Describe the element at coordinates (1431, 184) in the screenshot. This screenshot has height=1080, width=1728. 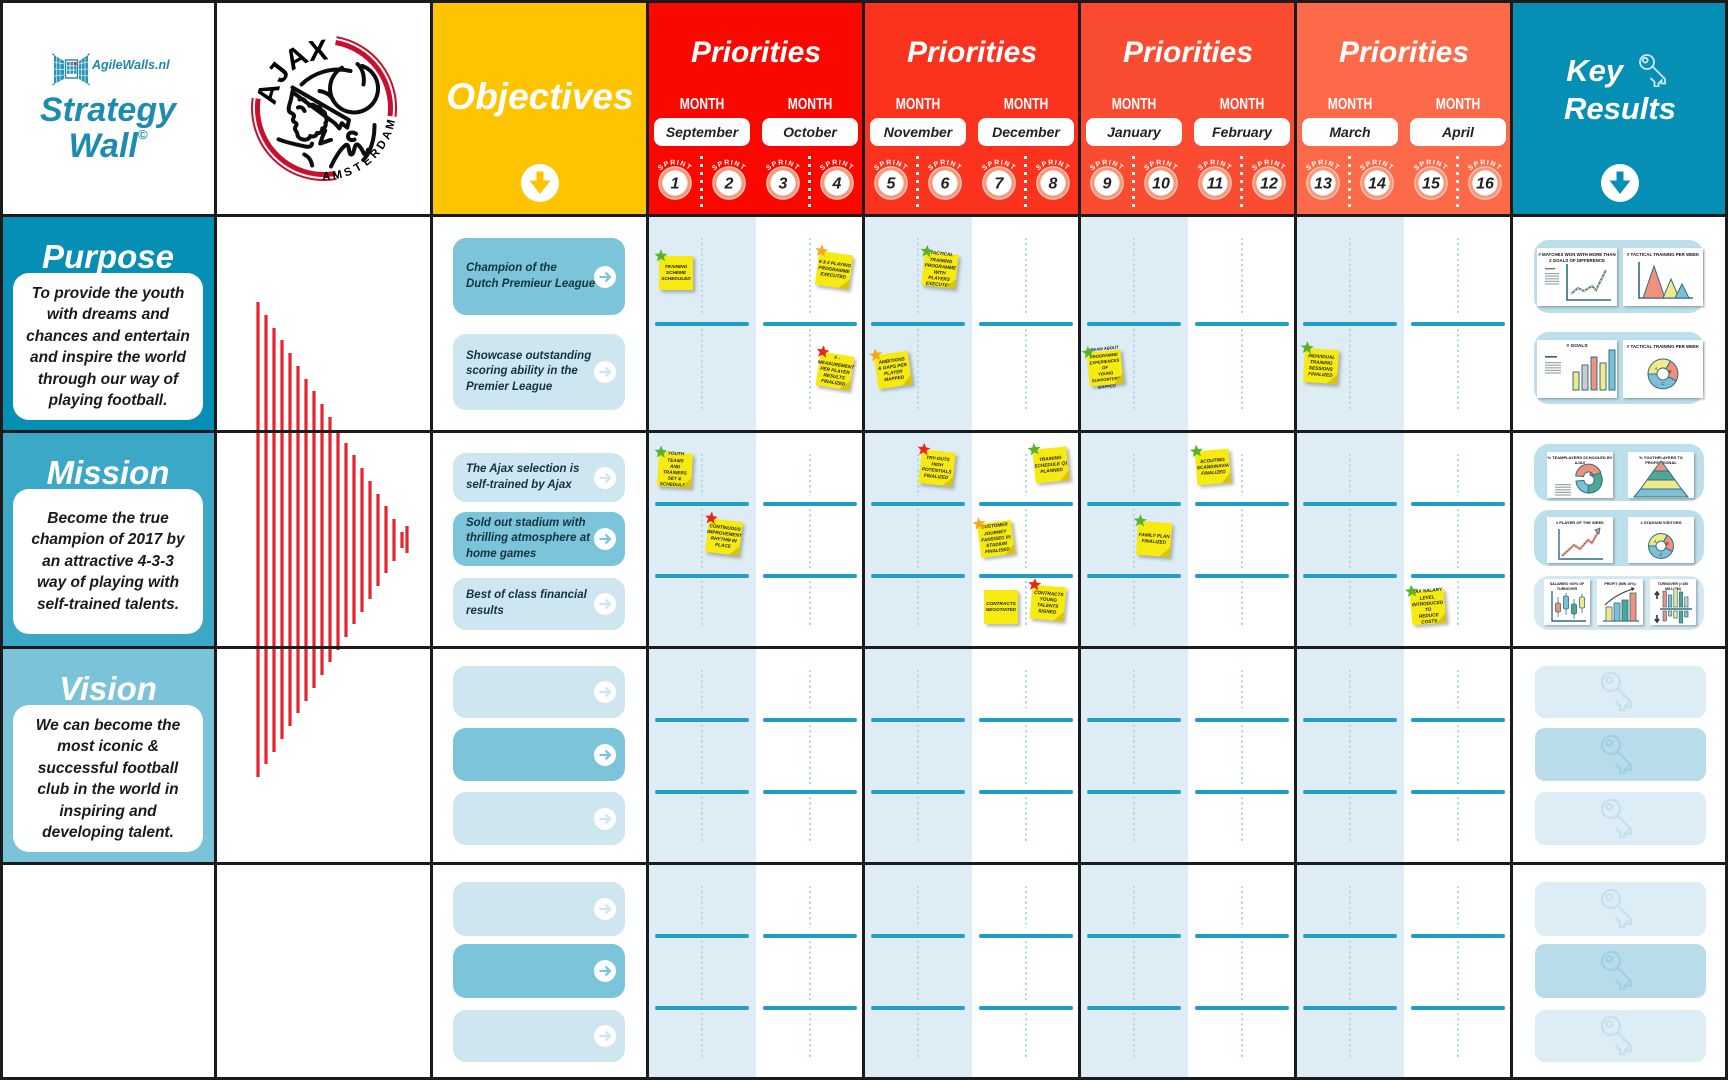
I see `svg-text: 15` at that location.